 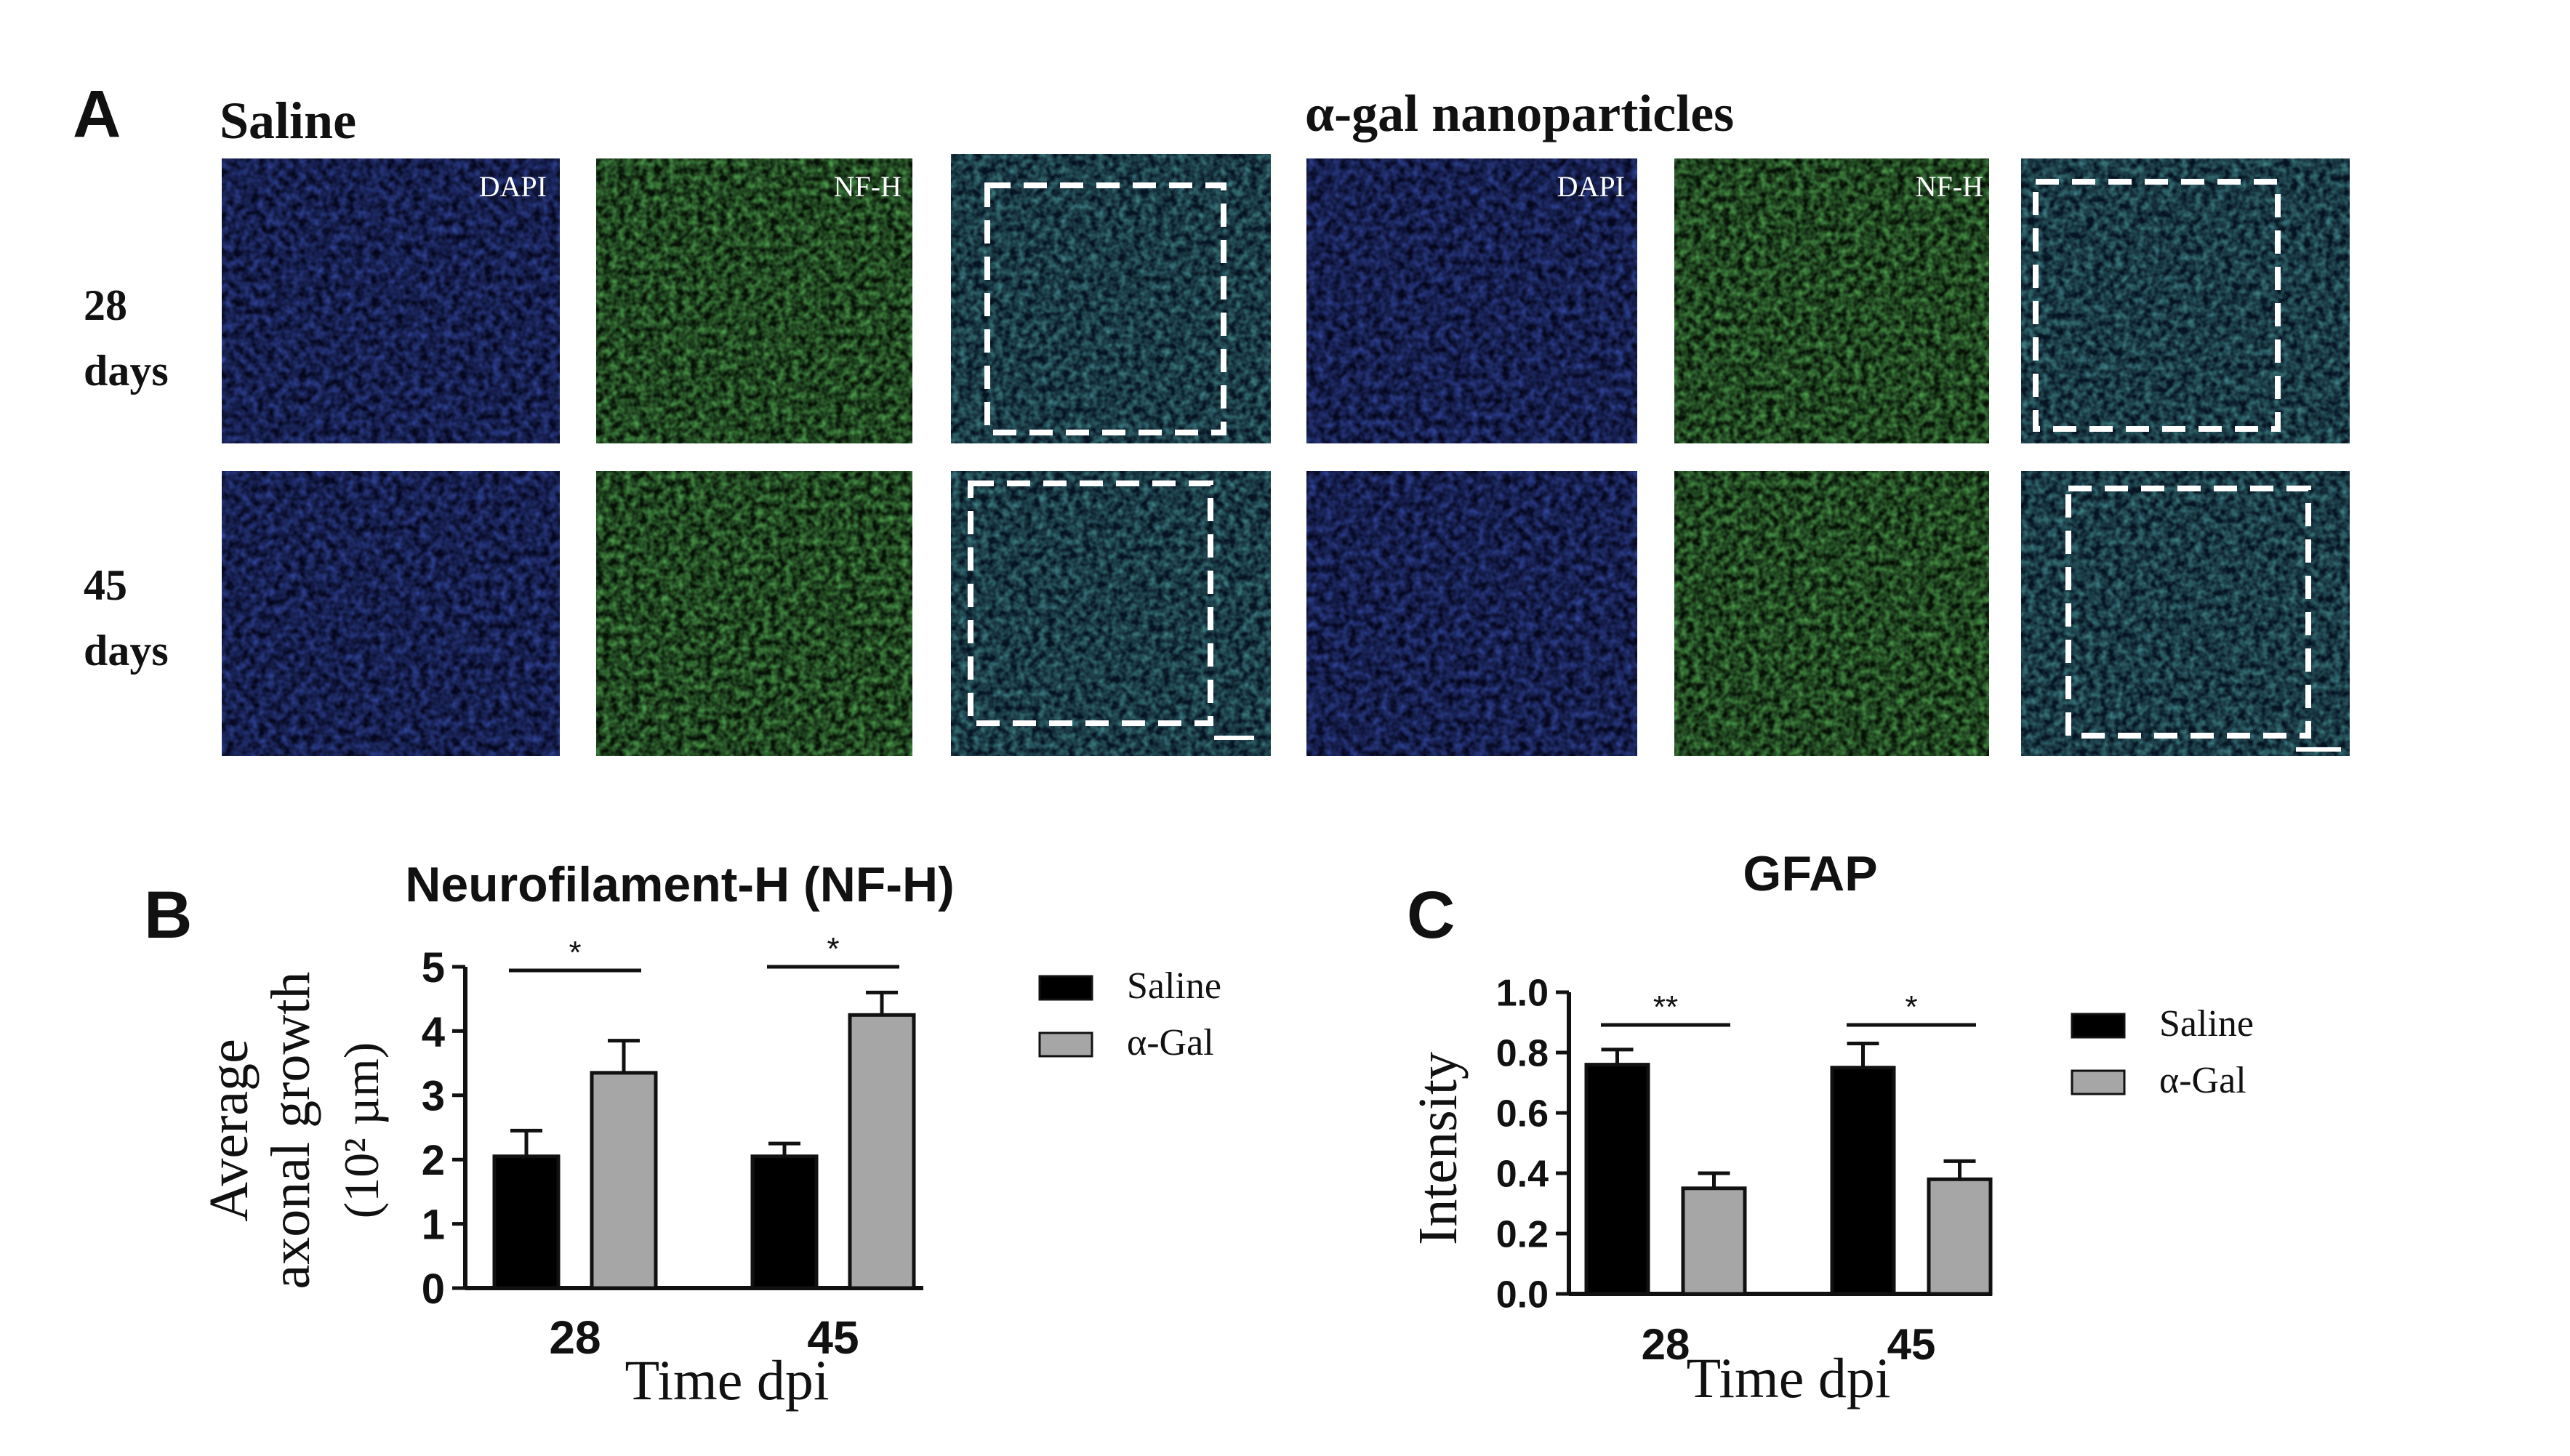 I want to click on panel-c-letter: C, so click(x=1431, y=915).